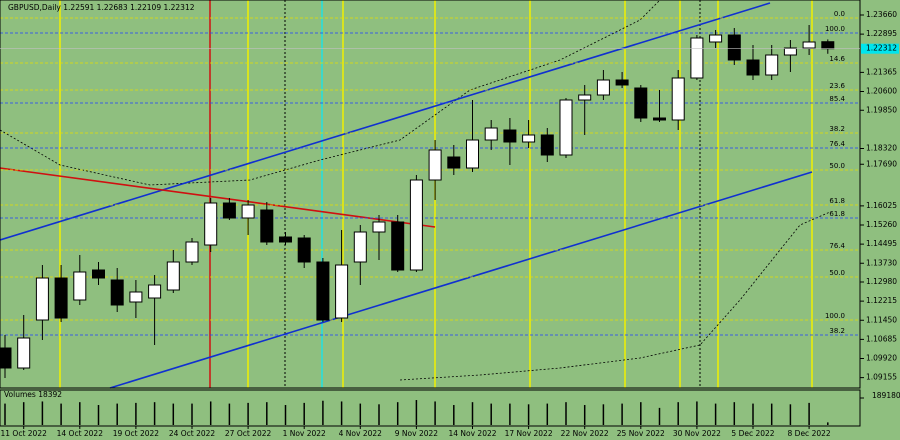  What do you see at coordinates (881, 224) in the screenshot?
I see `y-tick-label: 1.15260` at bounding box center [881, 224].